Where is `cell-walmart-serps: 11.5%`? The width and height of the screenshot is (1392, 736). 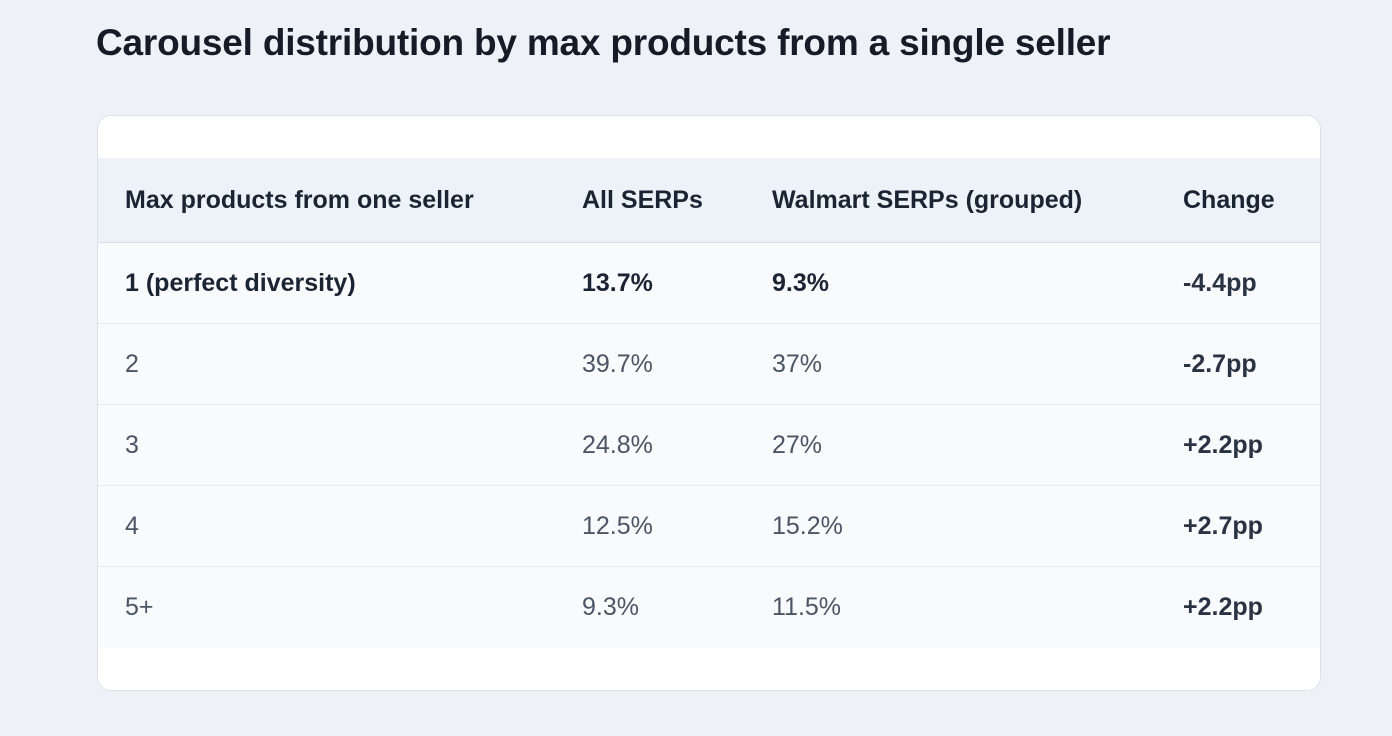
cell-walmart-serps: 11.5% is located at coordinates (807, 607).